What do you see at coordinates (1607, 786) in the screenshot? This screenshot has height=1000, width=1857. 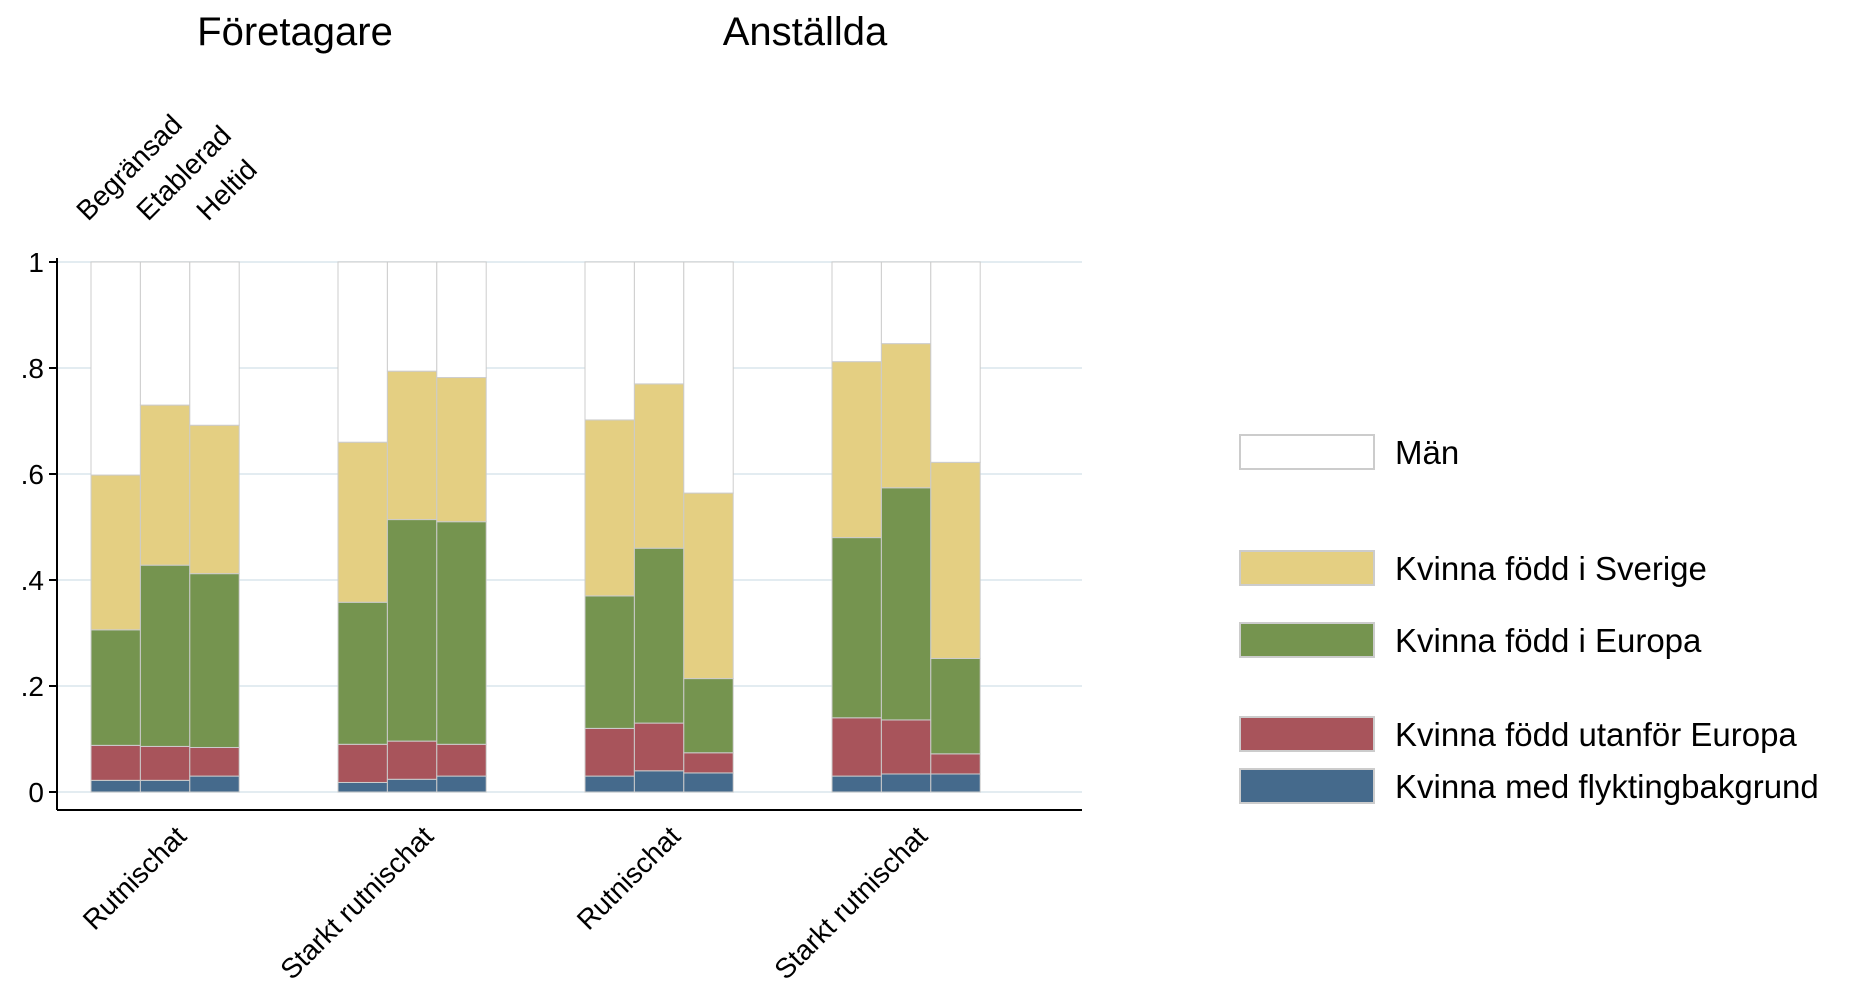 I see `legend-label: Kvinna med flyktingbakgrund` at bounding box center [1607, 786].